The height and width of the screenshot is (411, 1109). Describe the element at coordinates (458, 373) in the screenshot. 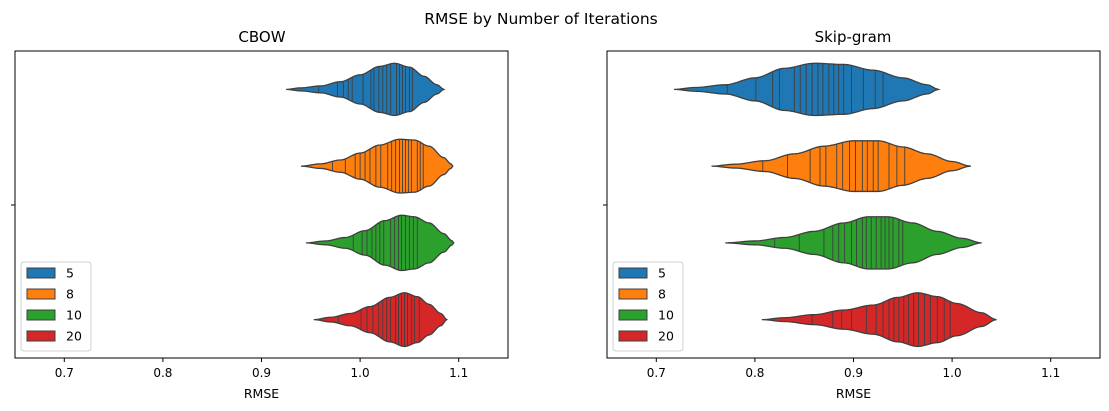

I see `cbow-x-tick-label-4: 1.1` at that location.